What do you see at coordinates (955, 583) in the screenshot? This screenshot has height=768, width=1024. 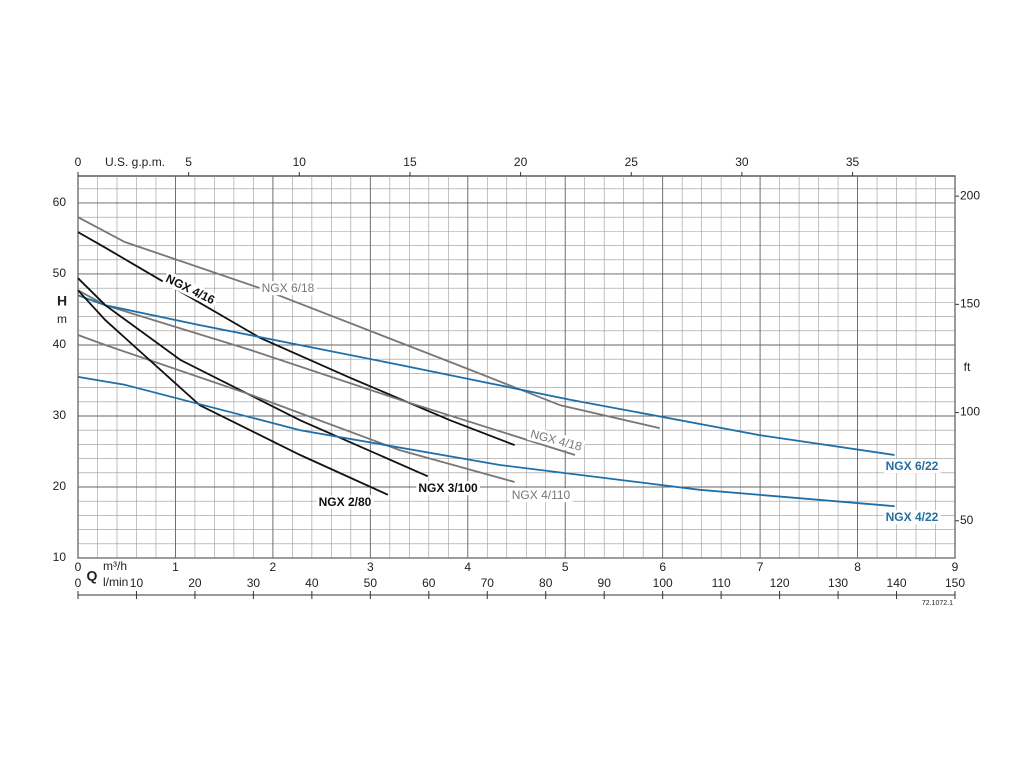 I see `x2-tick-label: 150` at bounding box center [955, 583].